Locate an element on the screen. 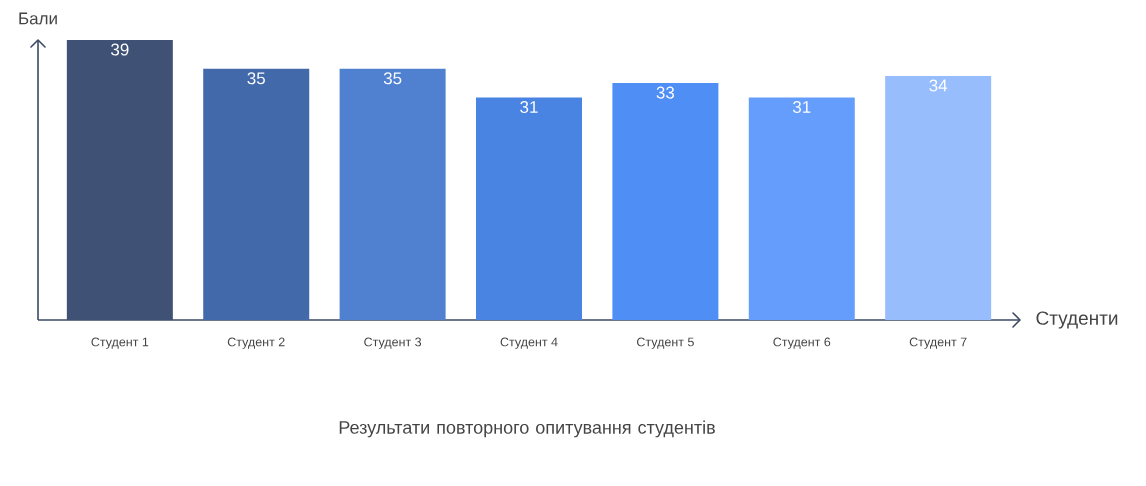 The height and width of the screenshot is (486, 1146). data-label: 34 is located at coordinates (938, 85).